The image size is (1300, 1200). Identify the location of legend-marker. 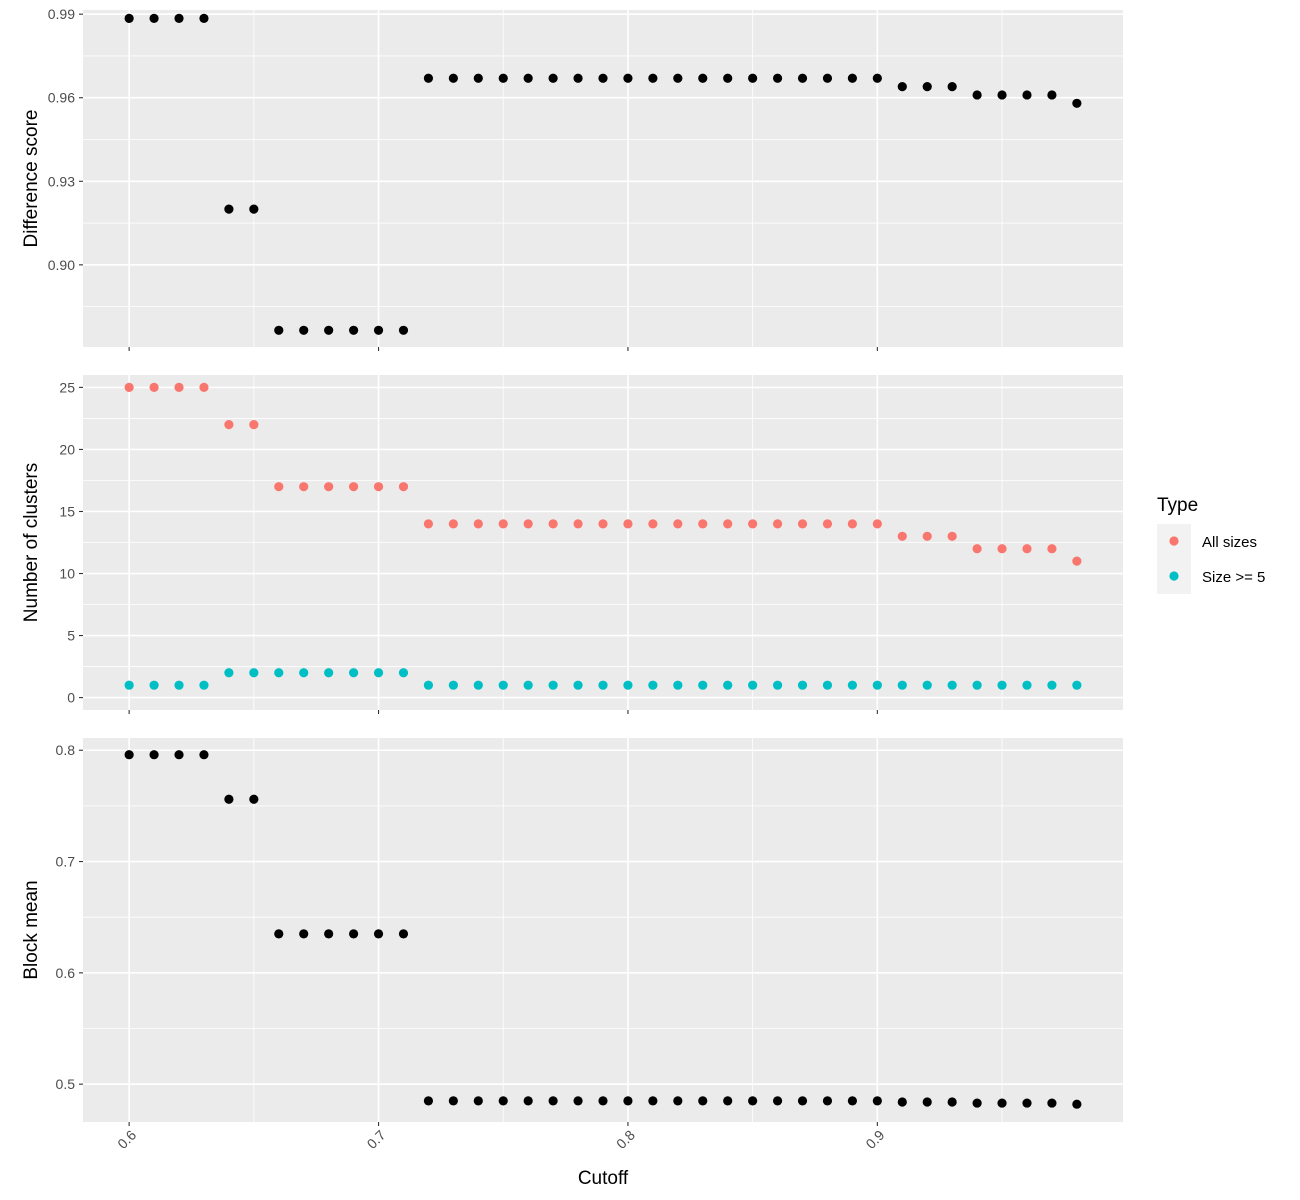
(1174, 576).